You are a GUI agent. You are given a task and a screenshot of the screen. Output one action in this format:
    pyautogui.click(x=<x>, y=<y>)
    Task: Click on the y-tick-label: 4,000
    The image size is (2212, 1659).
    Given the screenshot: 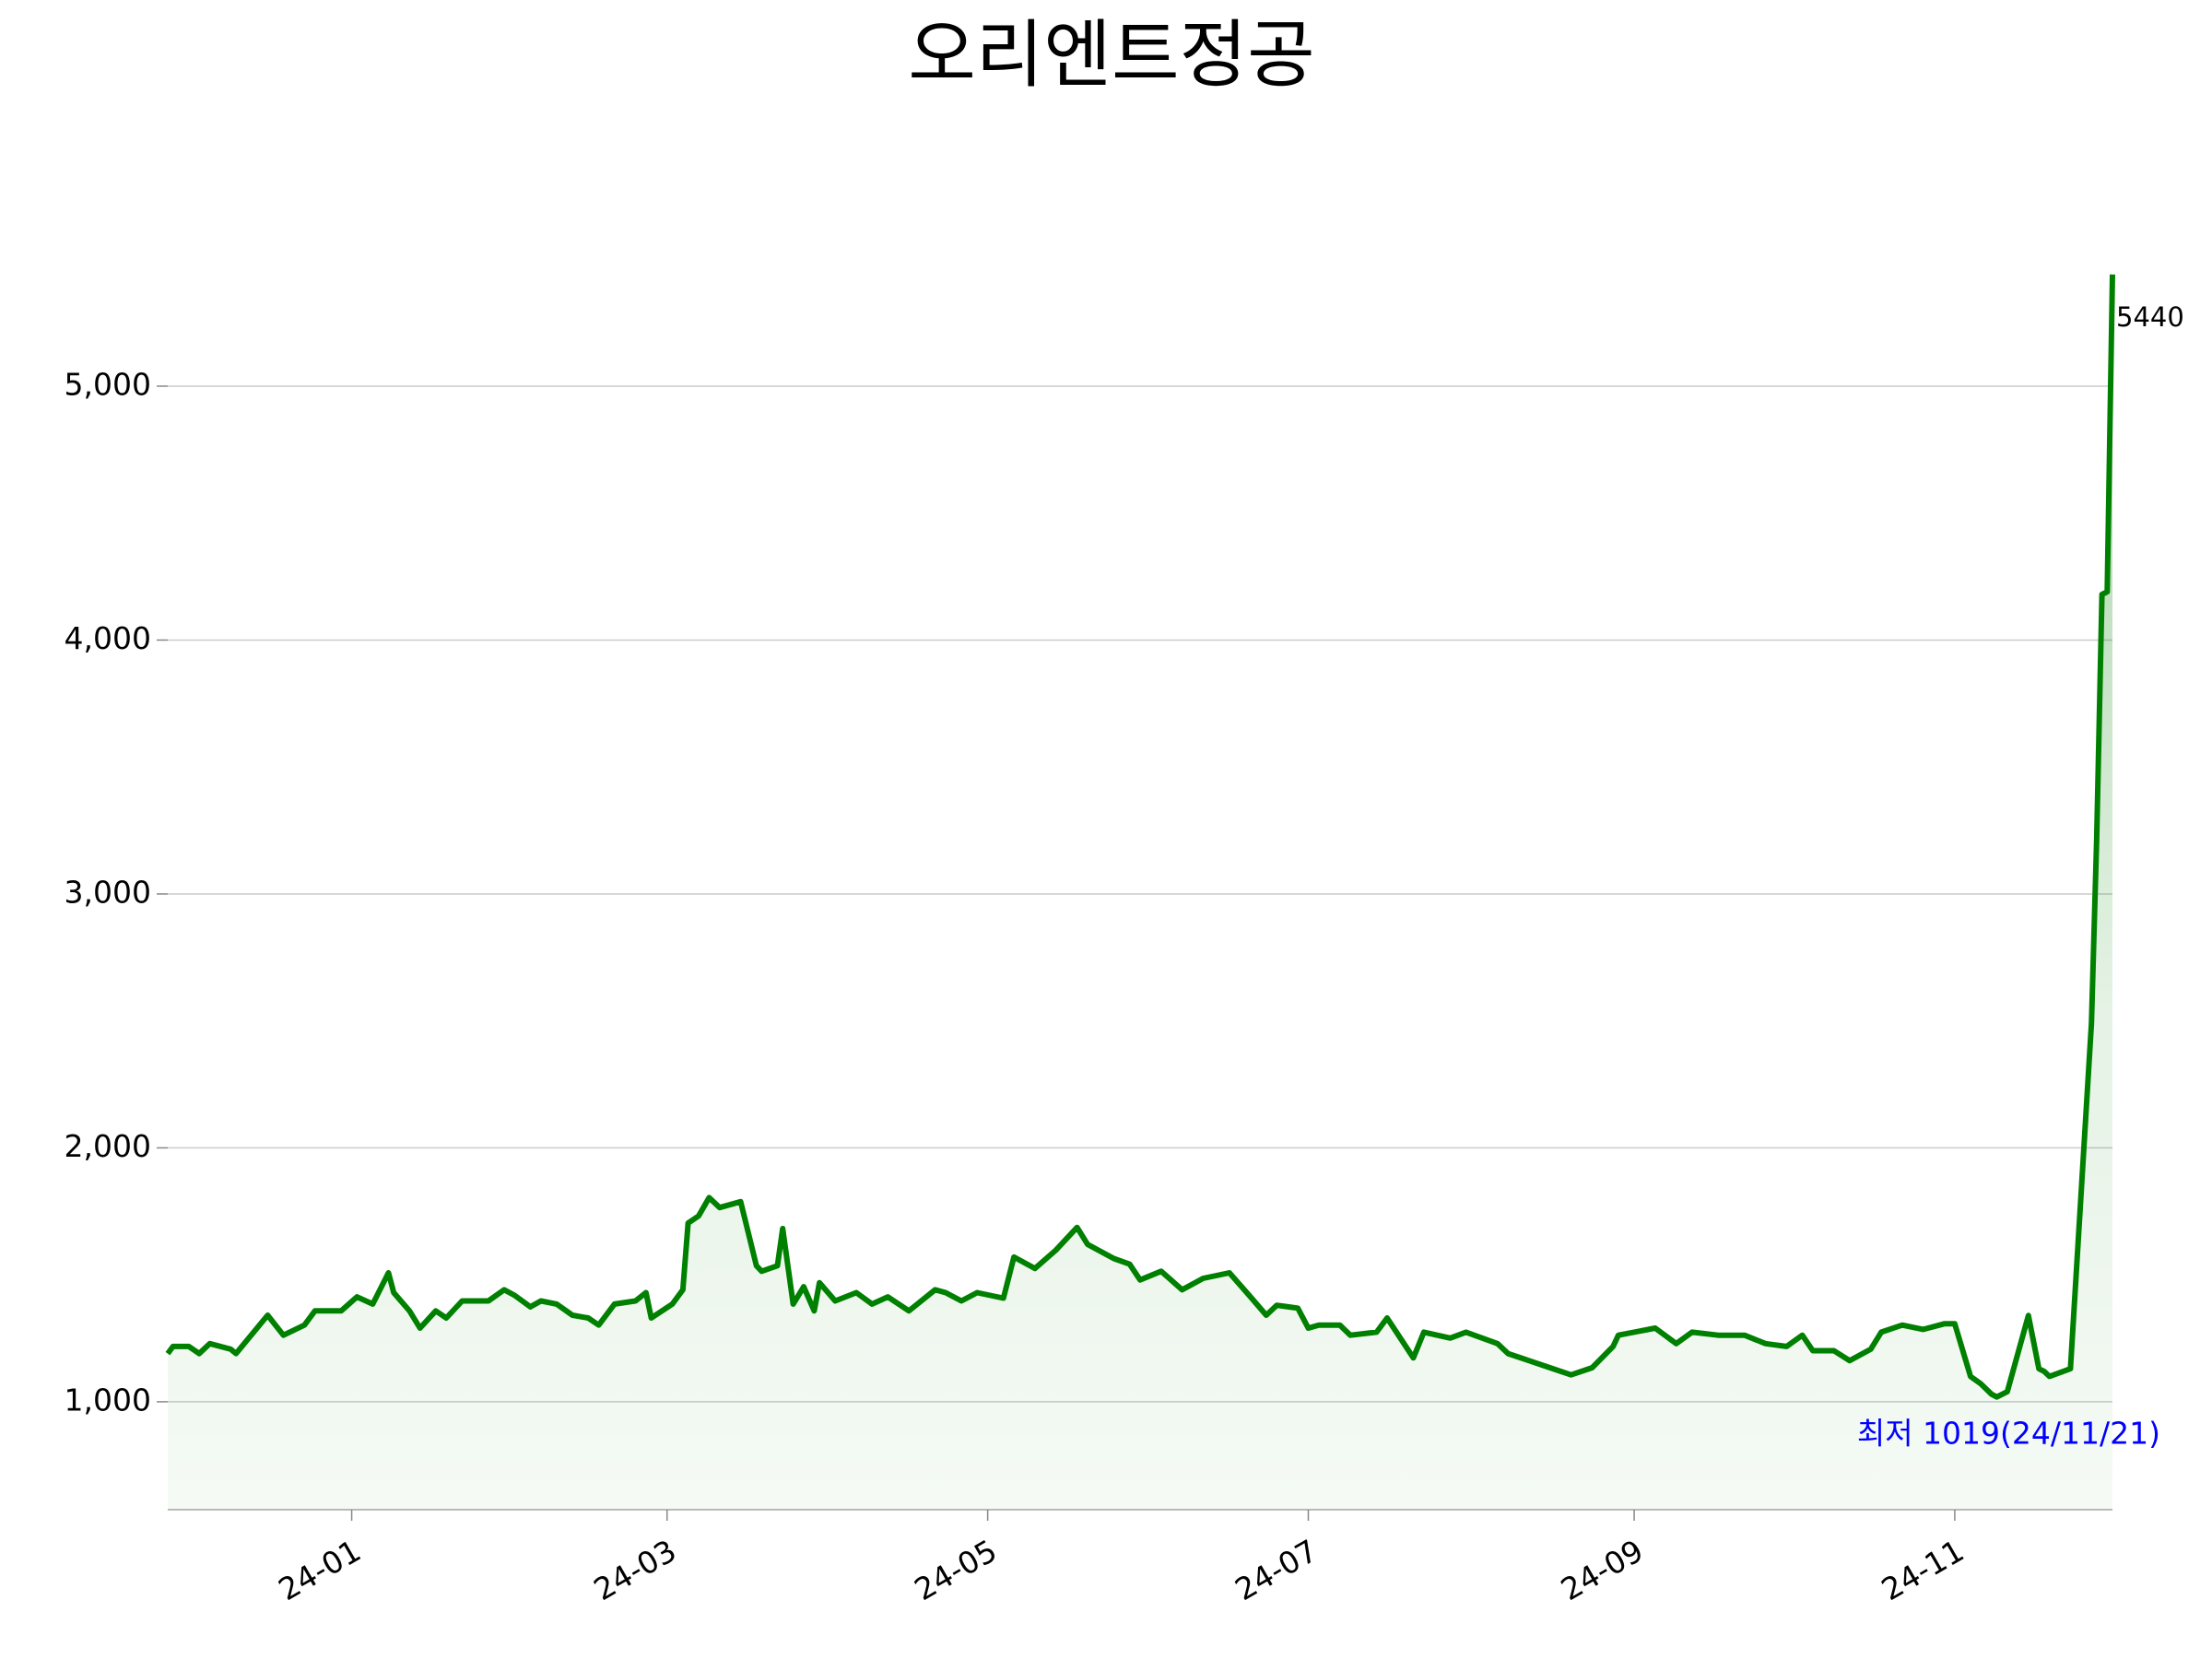 What is the action you would take?
    pyautogui.click(x=108, y=638)
    